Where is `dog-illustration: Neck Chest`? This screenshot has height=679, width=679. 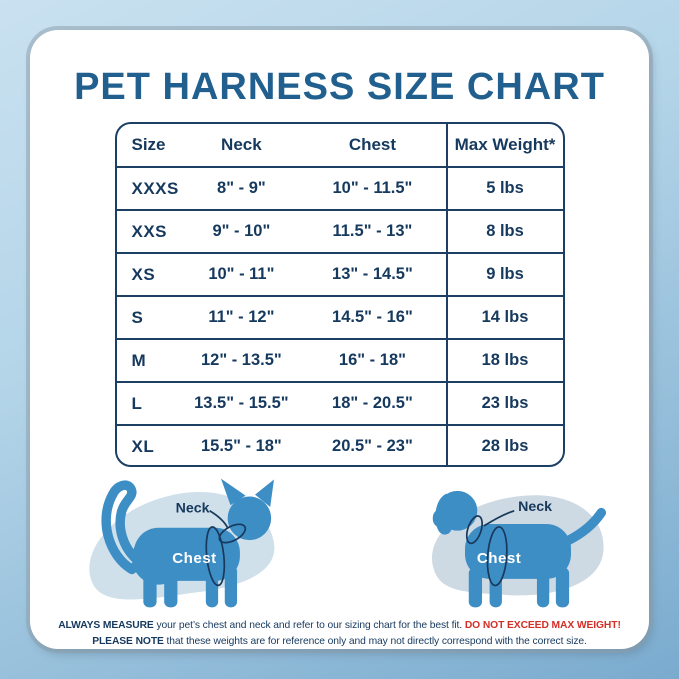
dog-illustration: Neck Chest is located at coordinates (519, 549).